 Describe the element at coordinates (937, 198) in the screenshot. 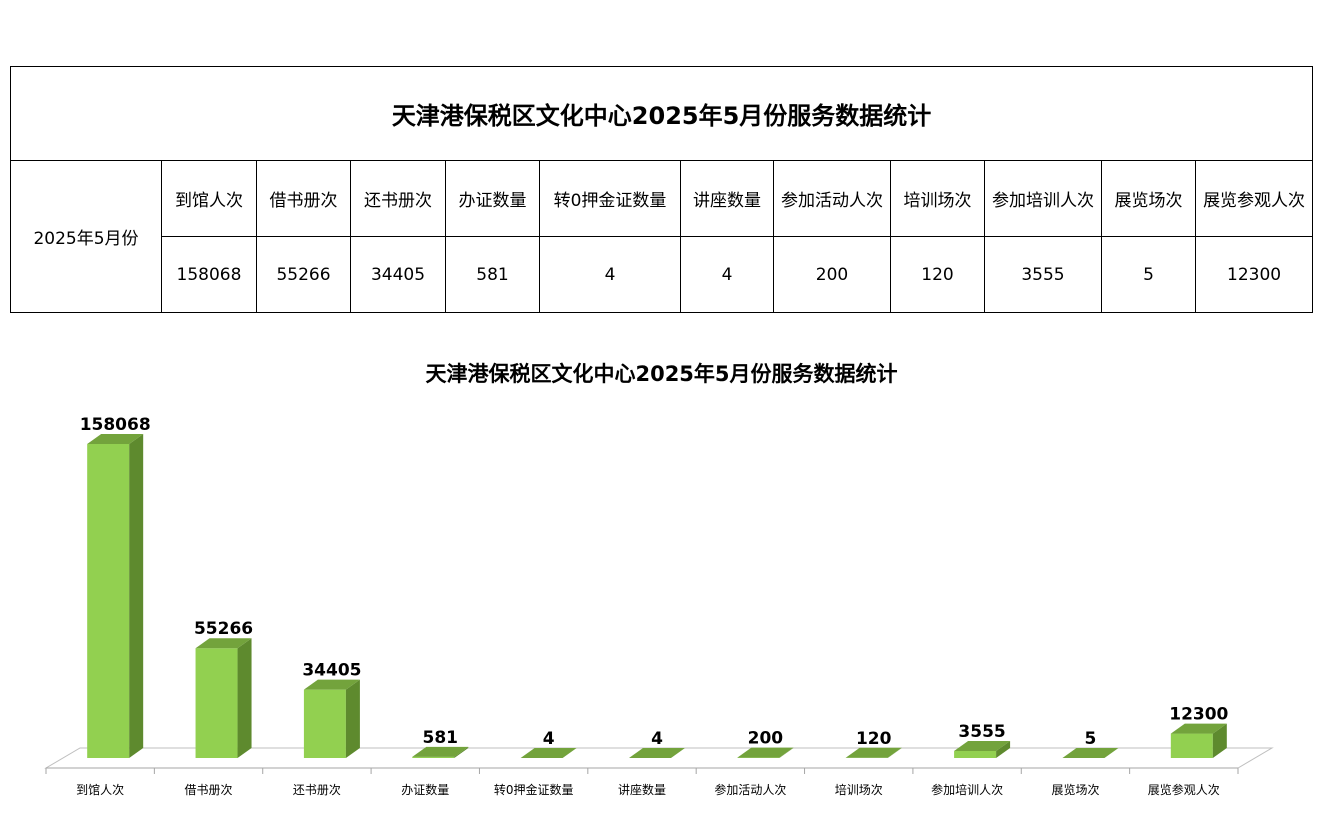

I see `header-cell: 培训场次` at that location.